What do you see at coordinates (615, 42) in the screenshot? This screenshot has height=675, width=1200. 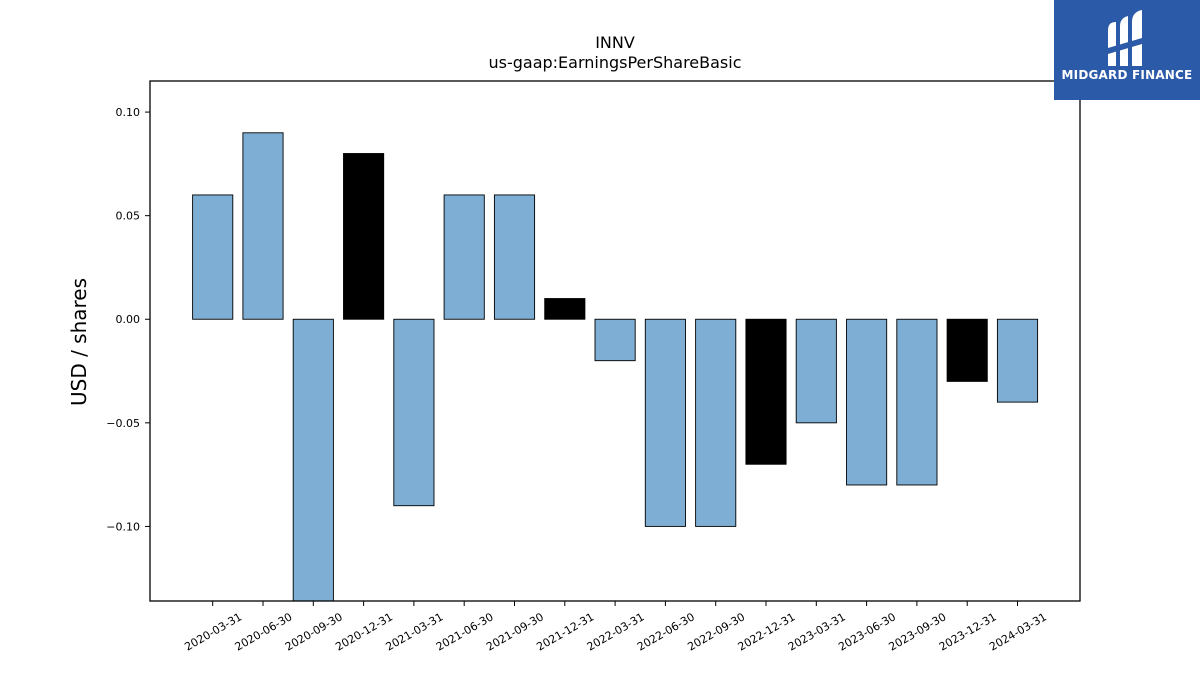 I see `chart-title: INNV` at bounding box center [615, 42].